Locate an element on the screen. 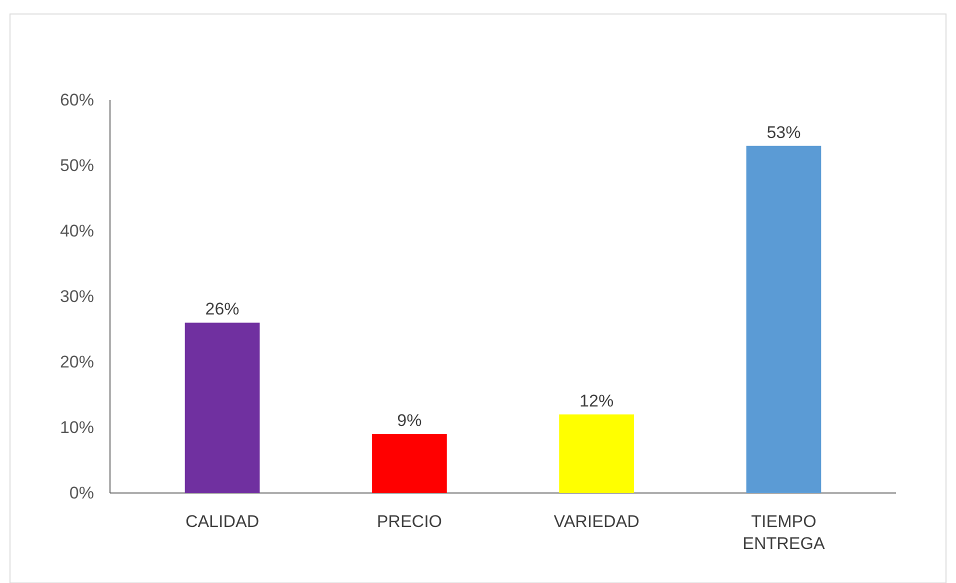  data-label: 53% is located at coordinates (783, 132).